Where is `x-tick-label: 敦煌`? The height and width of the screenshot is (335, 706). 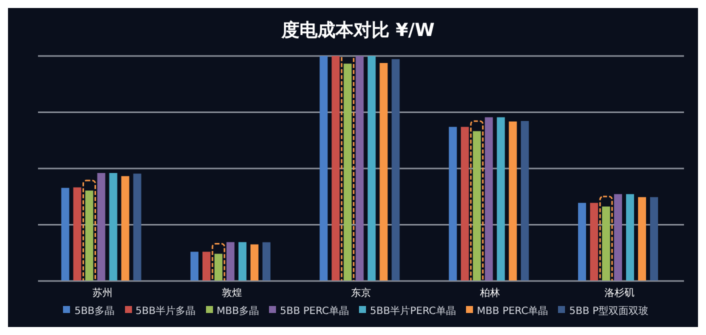 x-tick-label: 敦煌 is located at coordinates (232, 293).